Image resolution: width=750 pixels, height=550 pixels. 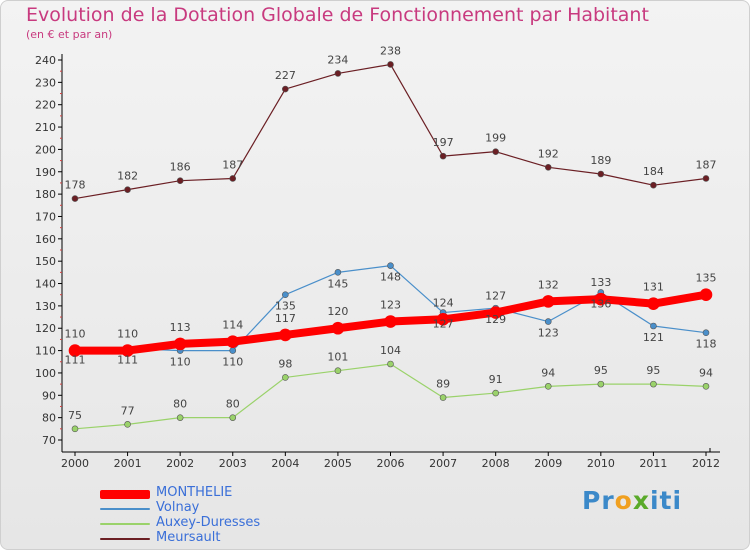 I want to click on legend-label: Auxey-Duresses, so click(x=208, y=522).